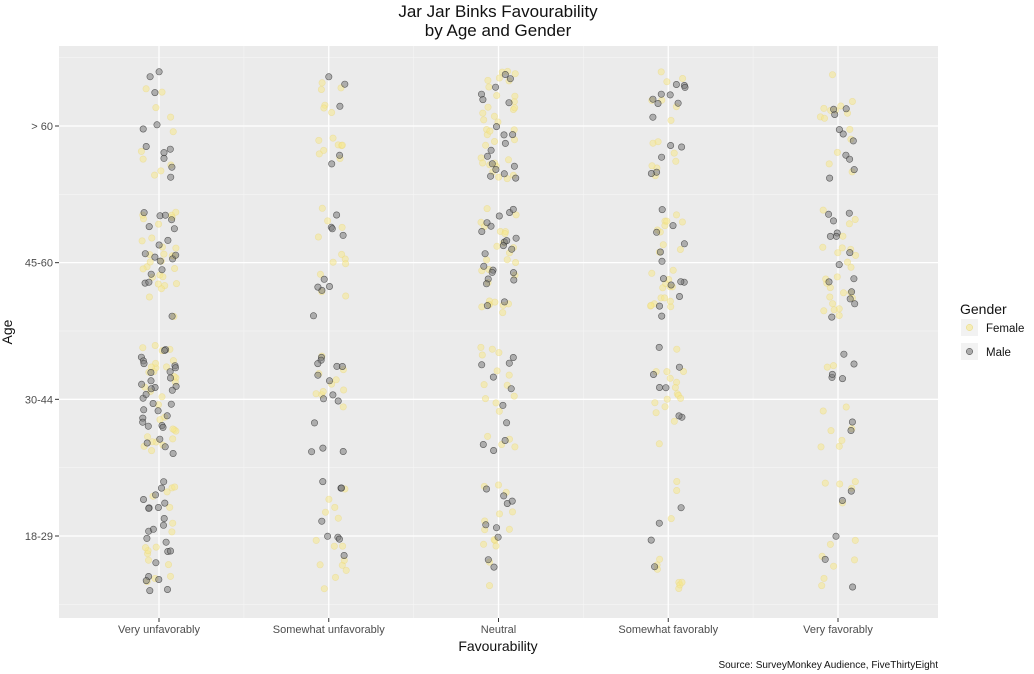  What do you see at coordinates (838, 630) in the screenshot?
I see `x-tick-label: Very favorably` at bounding box center [838, 630].